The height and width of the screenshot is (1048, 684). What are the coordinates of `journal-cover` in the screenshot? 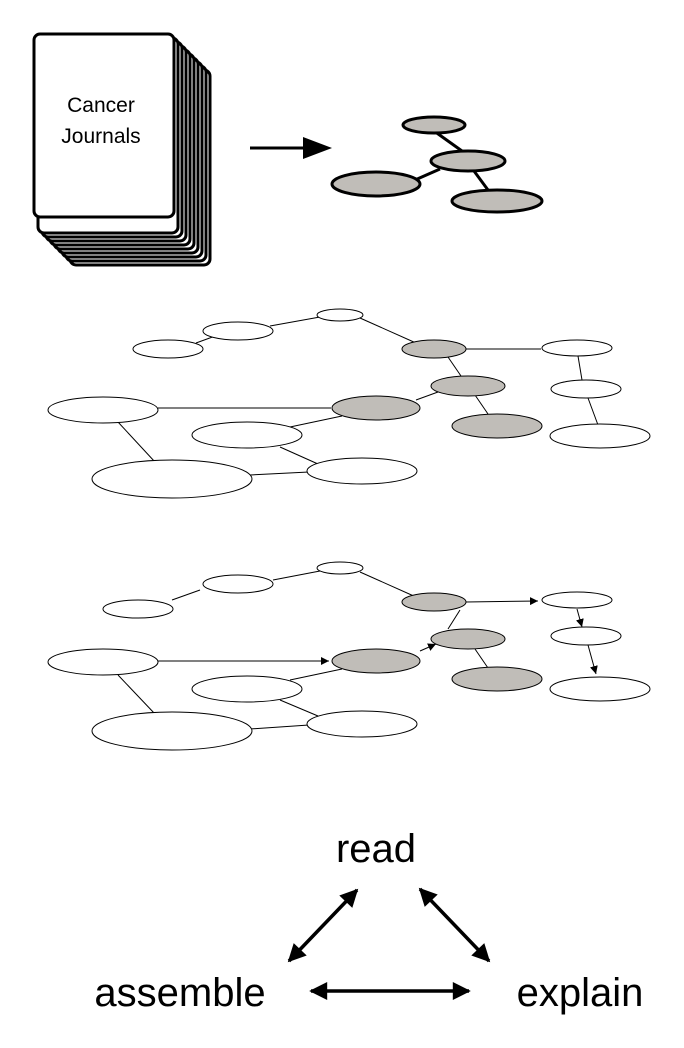 It's located at (104, 125).